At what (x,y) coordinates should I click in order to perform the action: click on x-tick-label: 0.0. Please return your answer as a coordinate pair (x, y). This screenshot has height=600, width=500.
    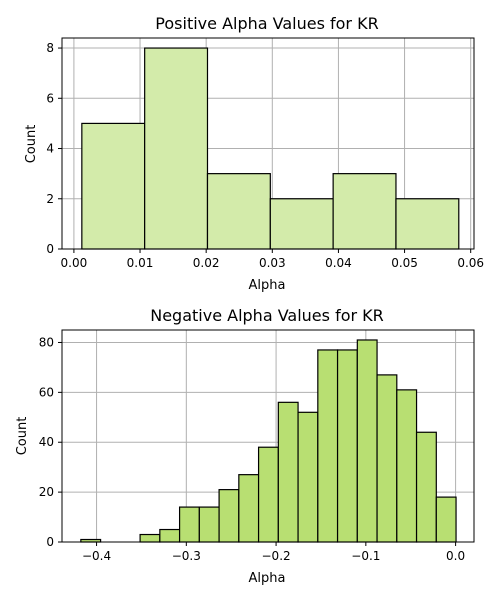
    Looking at the image, I should click on (455, 556).